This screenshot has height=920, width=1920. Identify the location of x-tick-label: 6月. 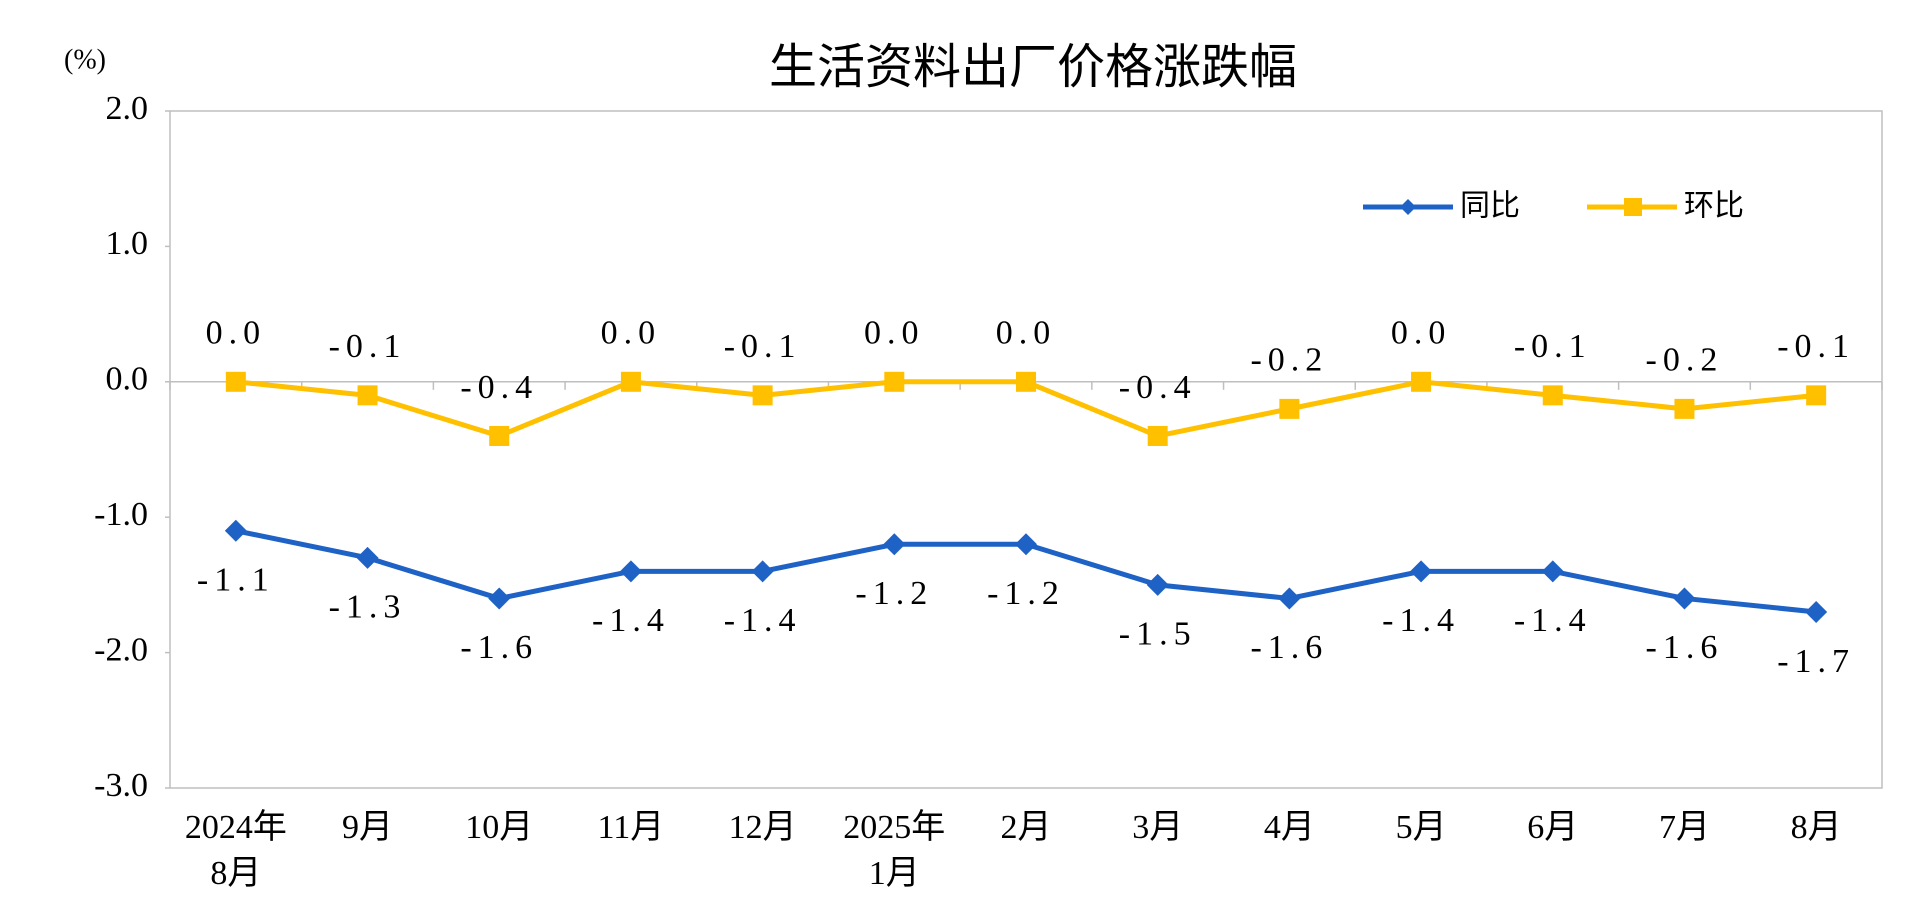
(1552, 827).